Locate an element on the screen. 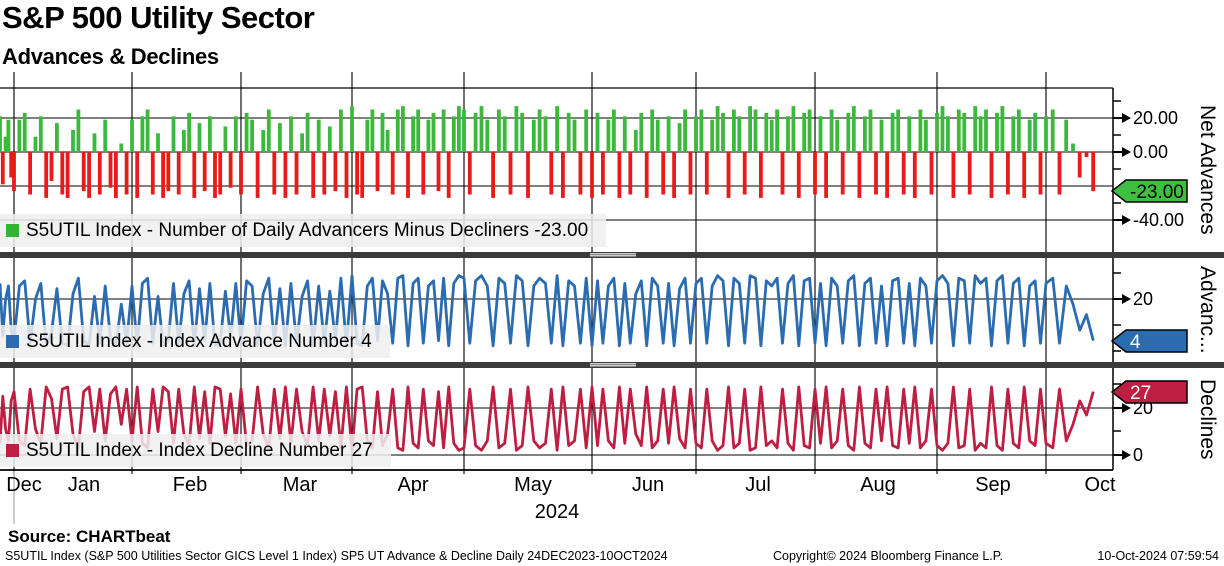  y-tick-0: 0 is located at coordinates (1128, 455).